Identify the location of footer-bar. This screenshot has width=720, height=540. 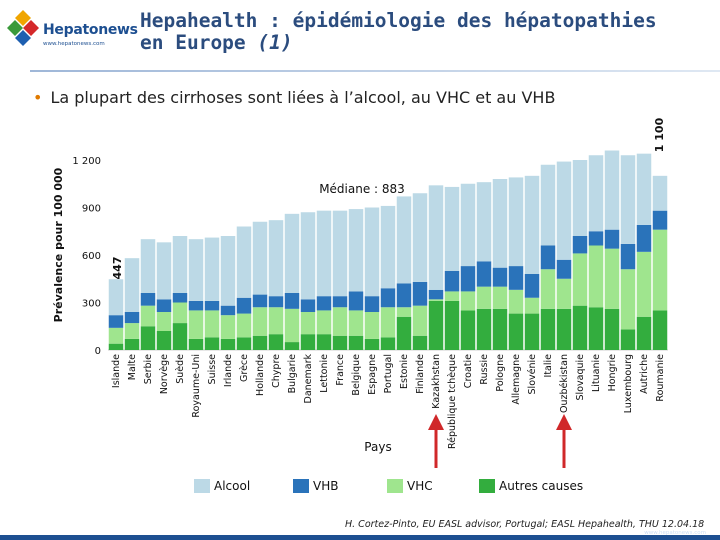
(360, 537).